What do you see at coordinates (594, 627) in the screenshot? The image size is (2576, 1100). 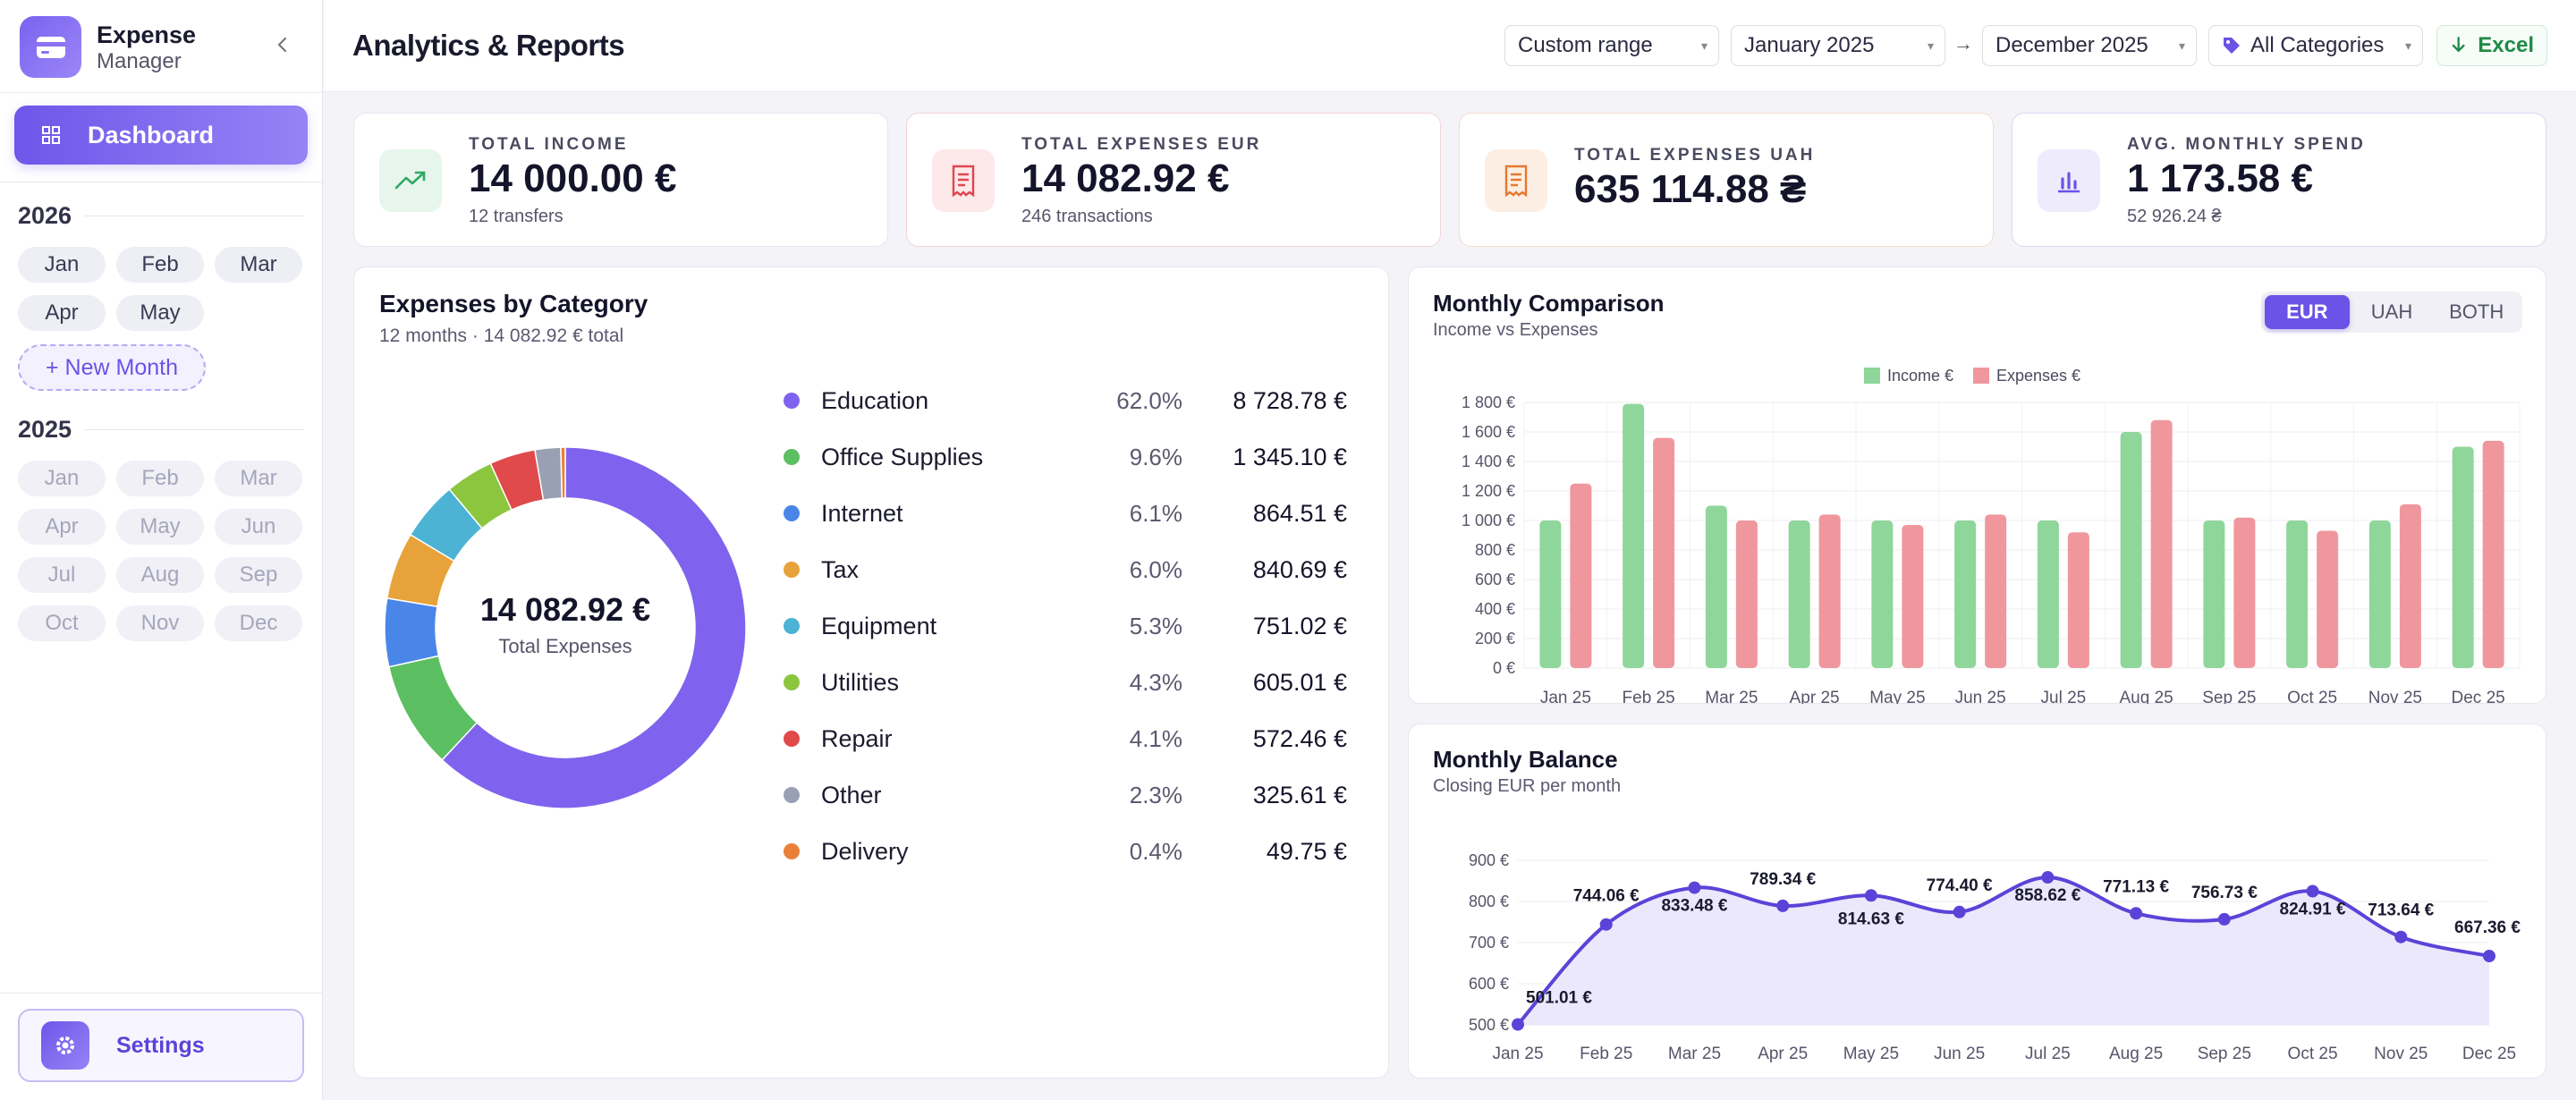 I see `donut-slice-education` at bounding box center [594, 627].